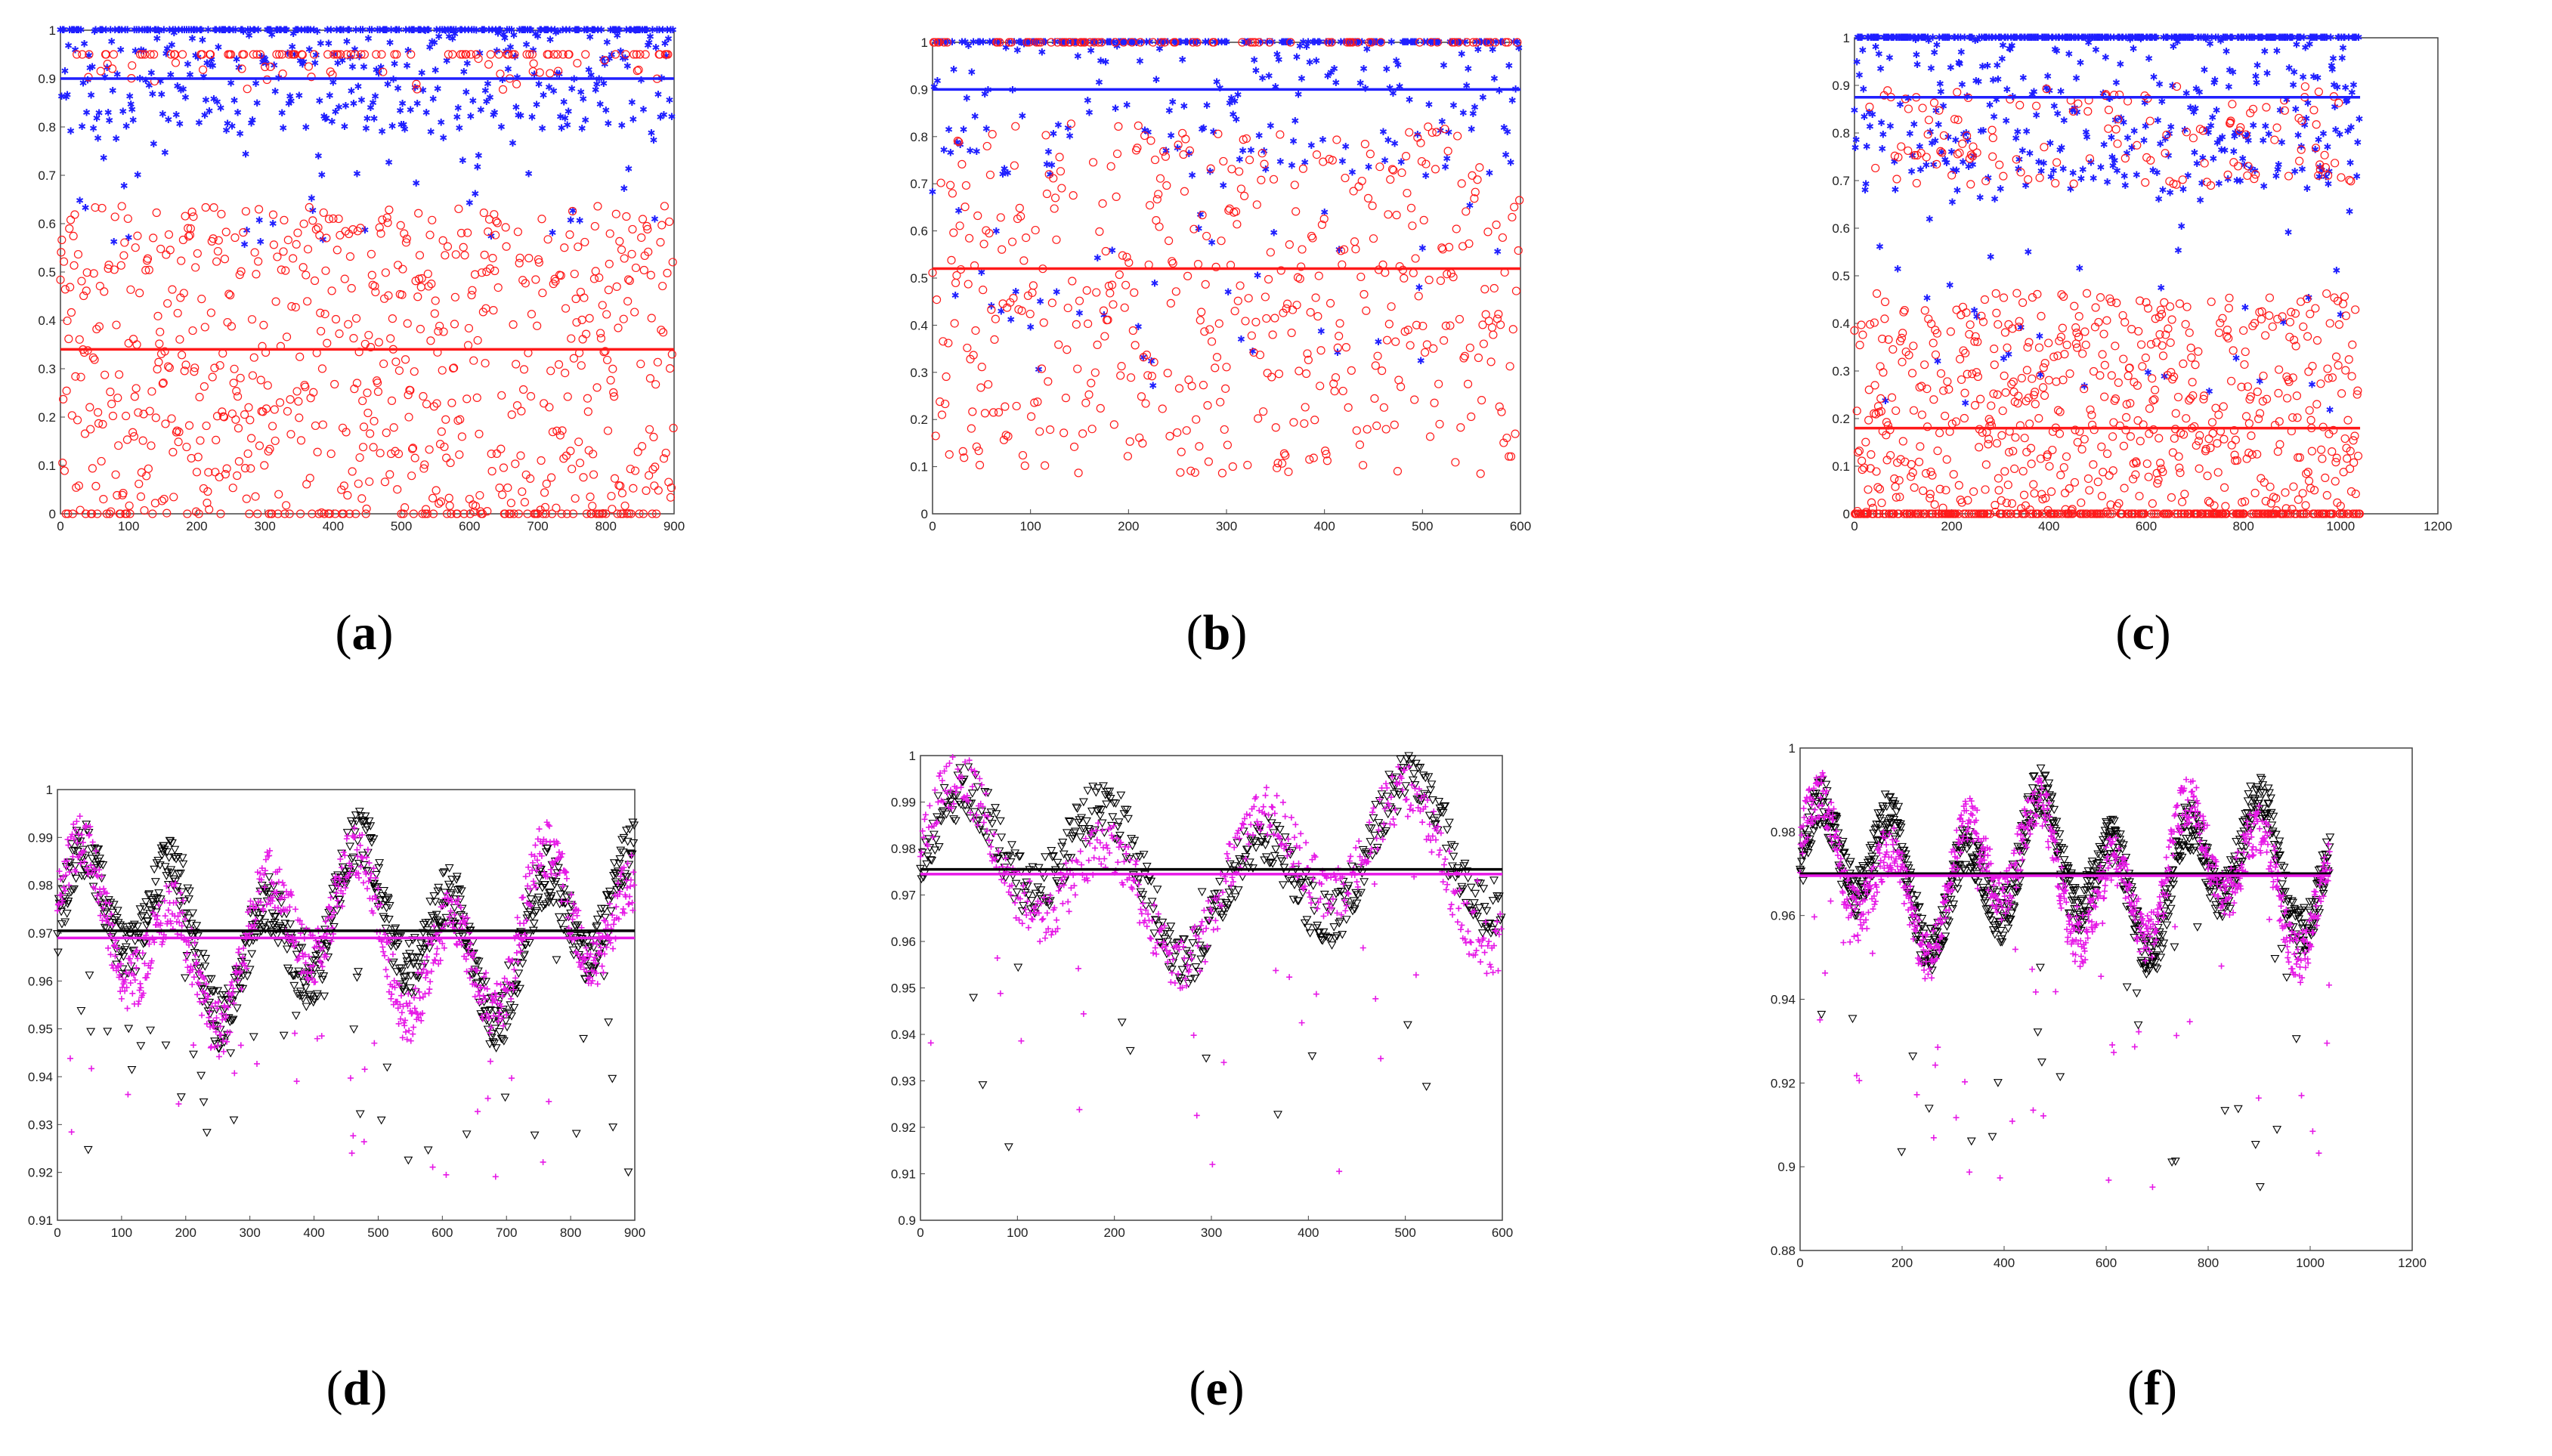 This screenshot has width=2552, height=1456. Describe the element at coordinates (197, 526) in the screenshot. I see `x-tick-label: 200` at that location.